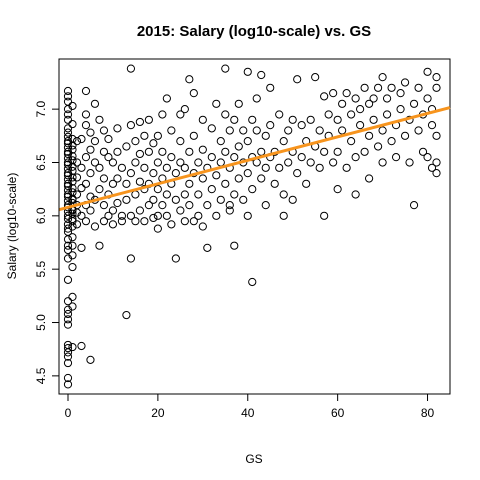 The width and height of the screenshot is (480, 480). What do you see at coordinates (253, 459) in the screenshot?
I see `x-axis-label: GS` at bounding box center [253, 459].